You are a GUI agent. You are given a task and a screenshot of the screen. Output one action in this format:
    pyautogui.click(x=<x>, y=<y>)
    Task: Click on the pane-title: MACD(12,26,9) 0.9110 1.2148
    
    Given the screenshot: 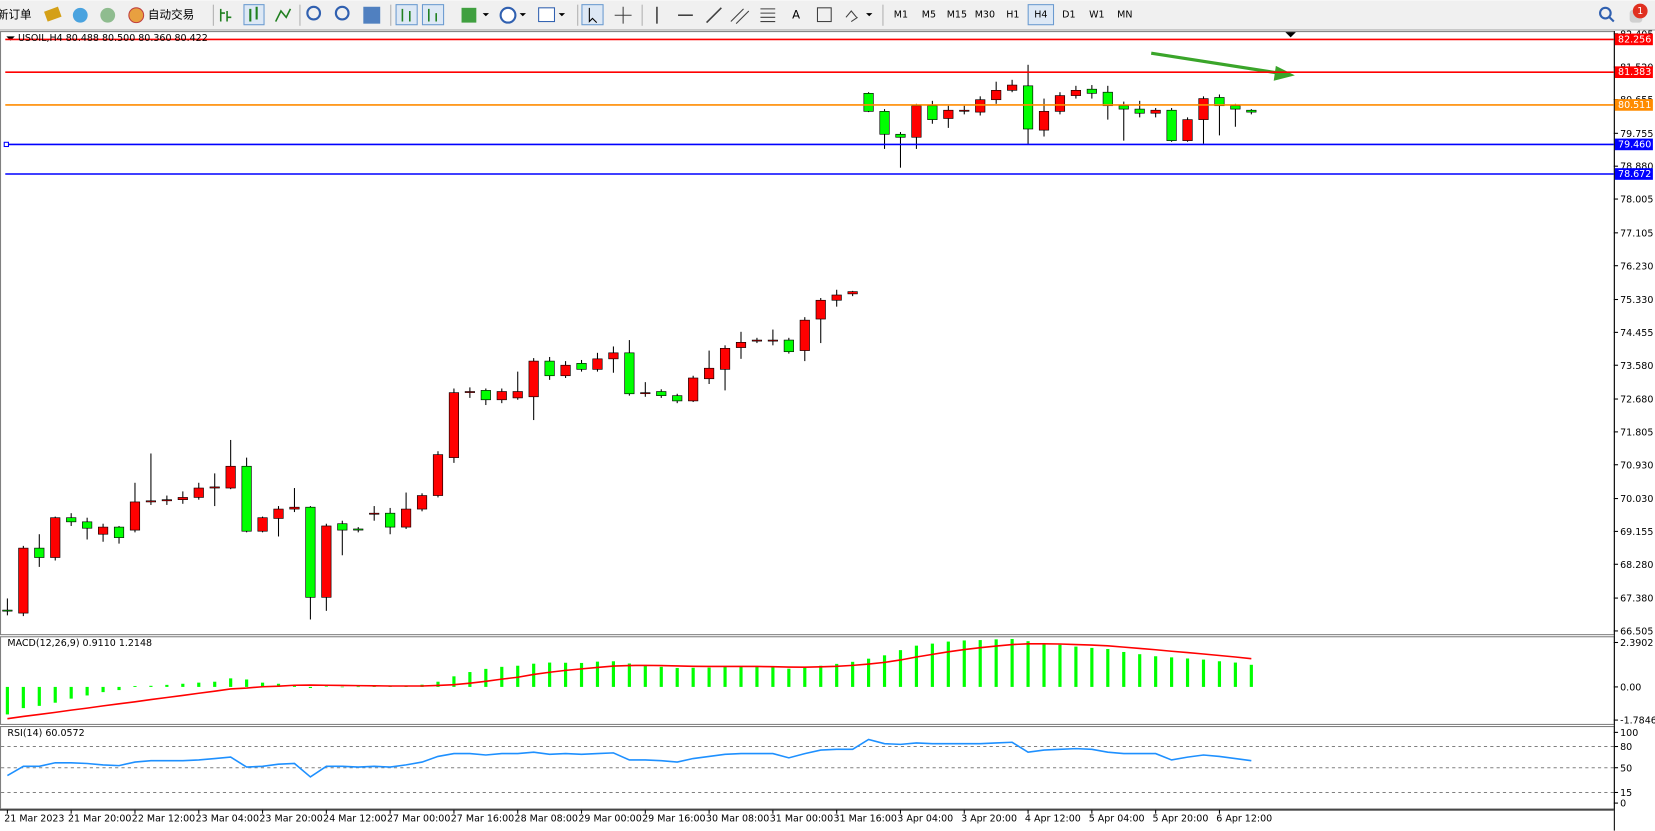 What is the action you would take?
    pyautogui.click(x=79, y=643)
    